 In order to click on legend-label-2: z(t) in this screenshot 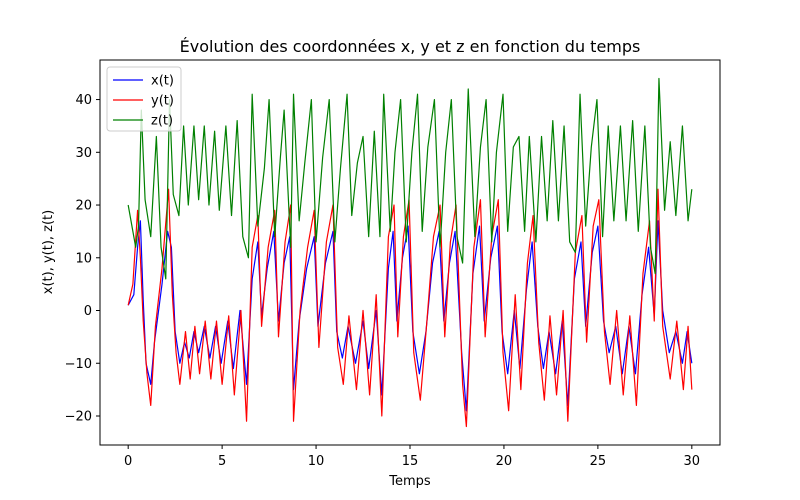, I will do `click(162, 121)`.